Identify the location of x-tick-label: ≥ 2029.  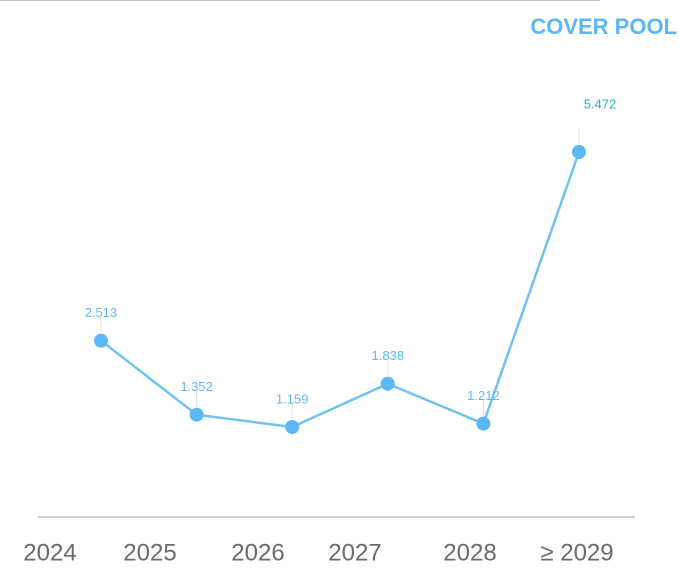
(576, 552).